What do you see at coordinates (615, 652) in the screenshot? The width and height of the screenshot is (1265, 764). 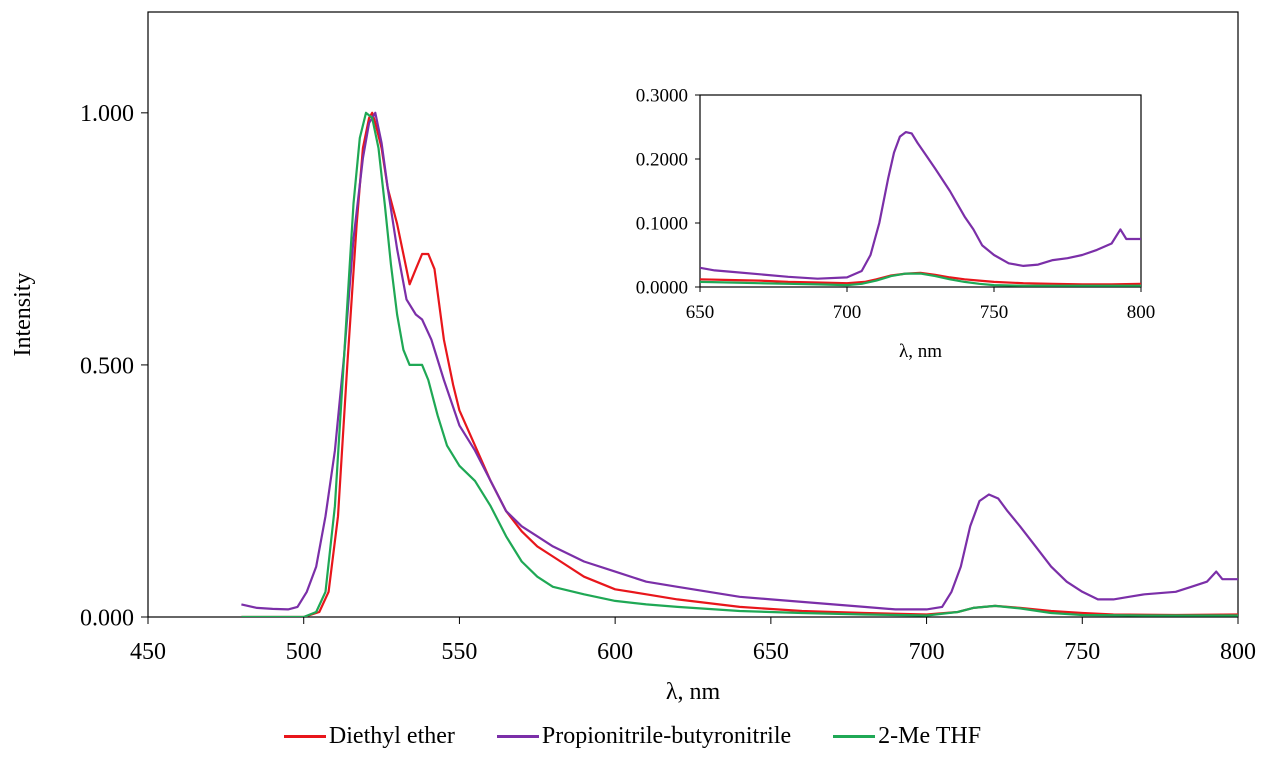 I see `main-x-tick-label: 600` at bounding box center [615, 652].